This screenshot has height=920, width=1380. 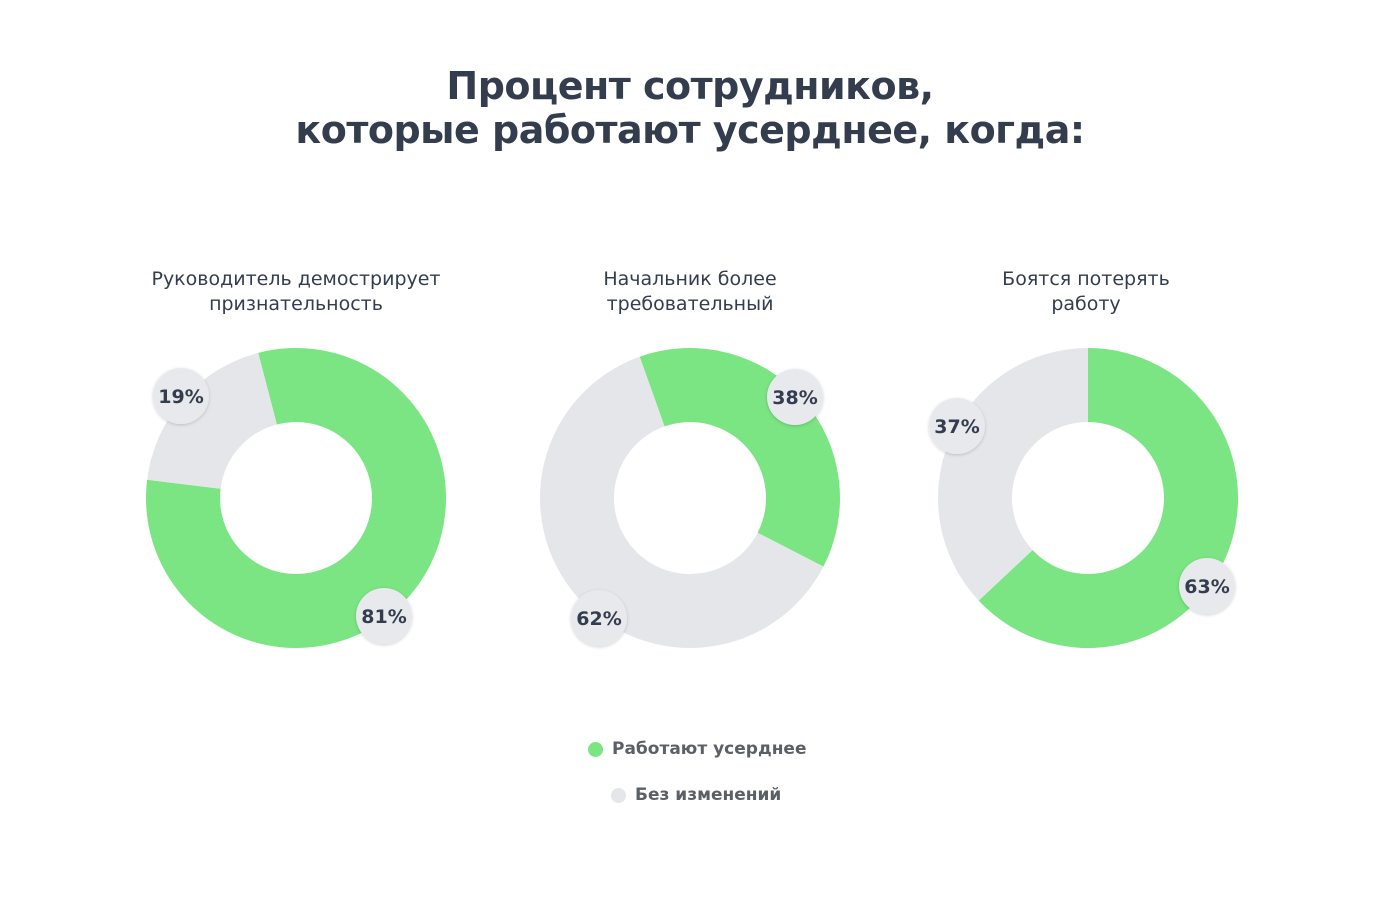 I want to click on donut-2-label-same: 62%, so click(x=599, y=618).